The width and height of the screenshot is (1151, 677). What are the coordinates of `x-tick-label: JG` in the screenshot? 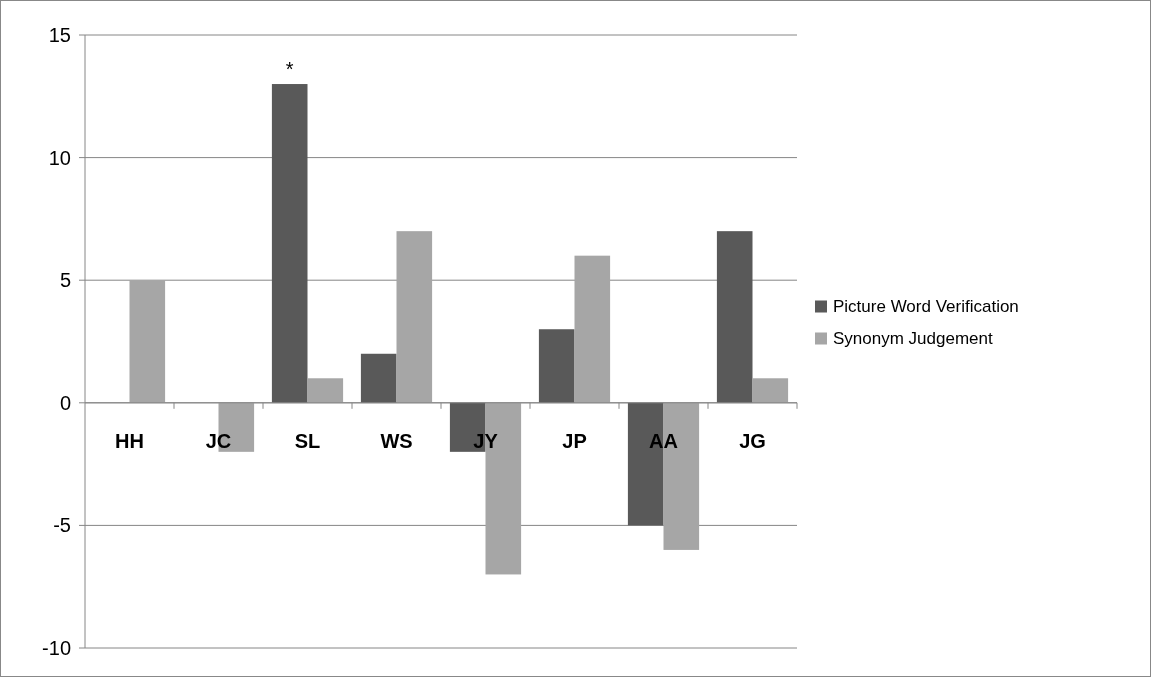 It's located at (752, 440).